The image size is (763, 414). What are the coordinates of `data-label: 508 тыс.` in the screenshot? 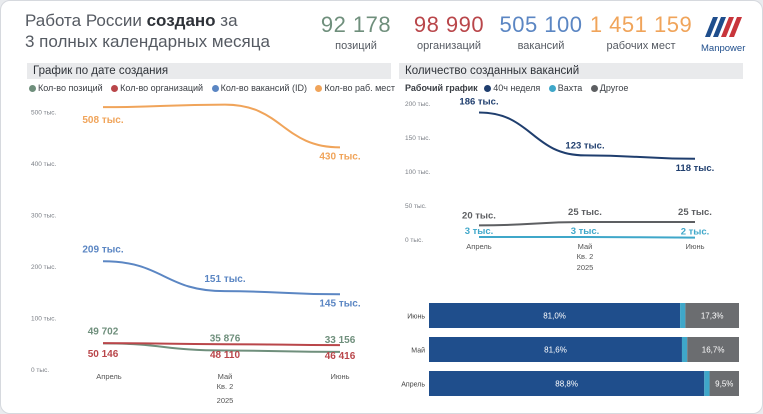 It's located at (102, 120).